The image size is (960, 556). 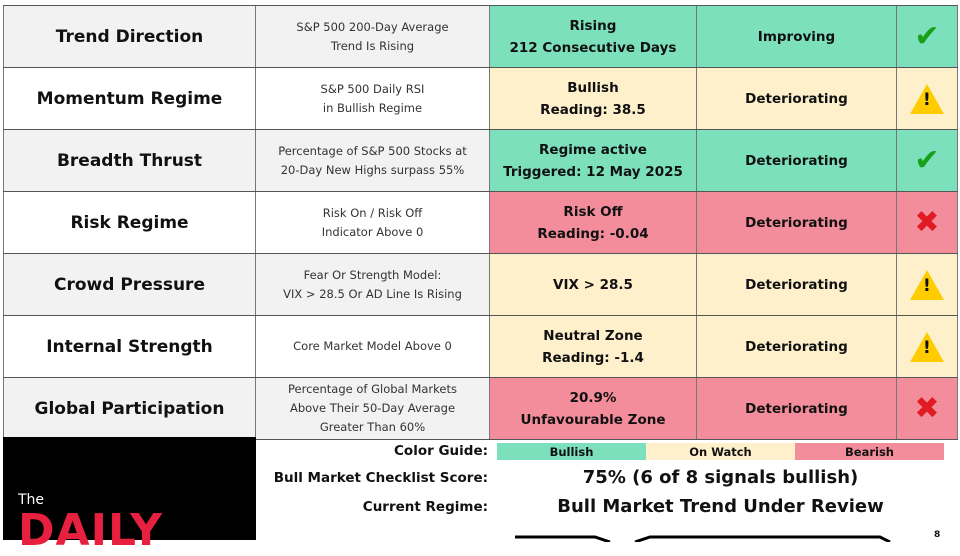 What do you see at coordinates (937, 535) in the screenshot?
I see `page-number: 8` at bounding box center [937, 535].